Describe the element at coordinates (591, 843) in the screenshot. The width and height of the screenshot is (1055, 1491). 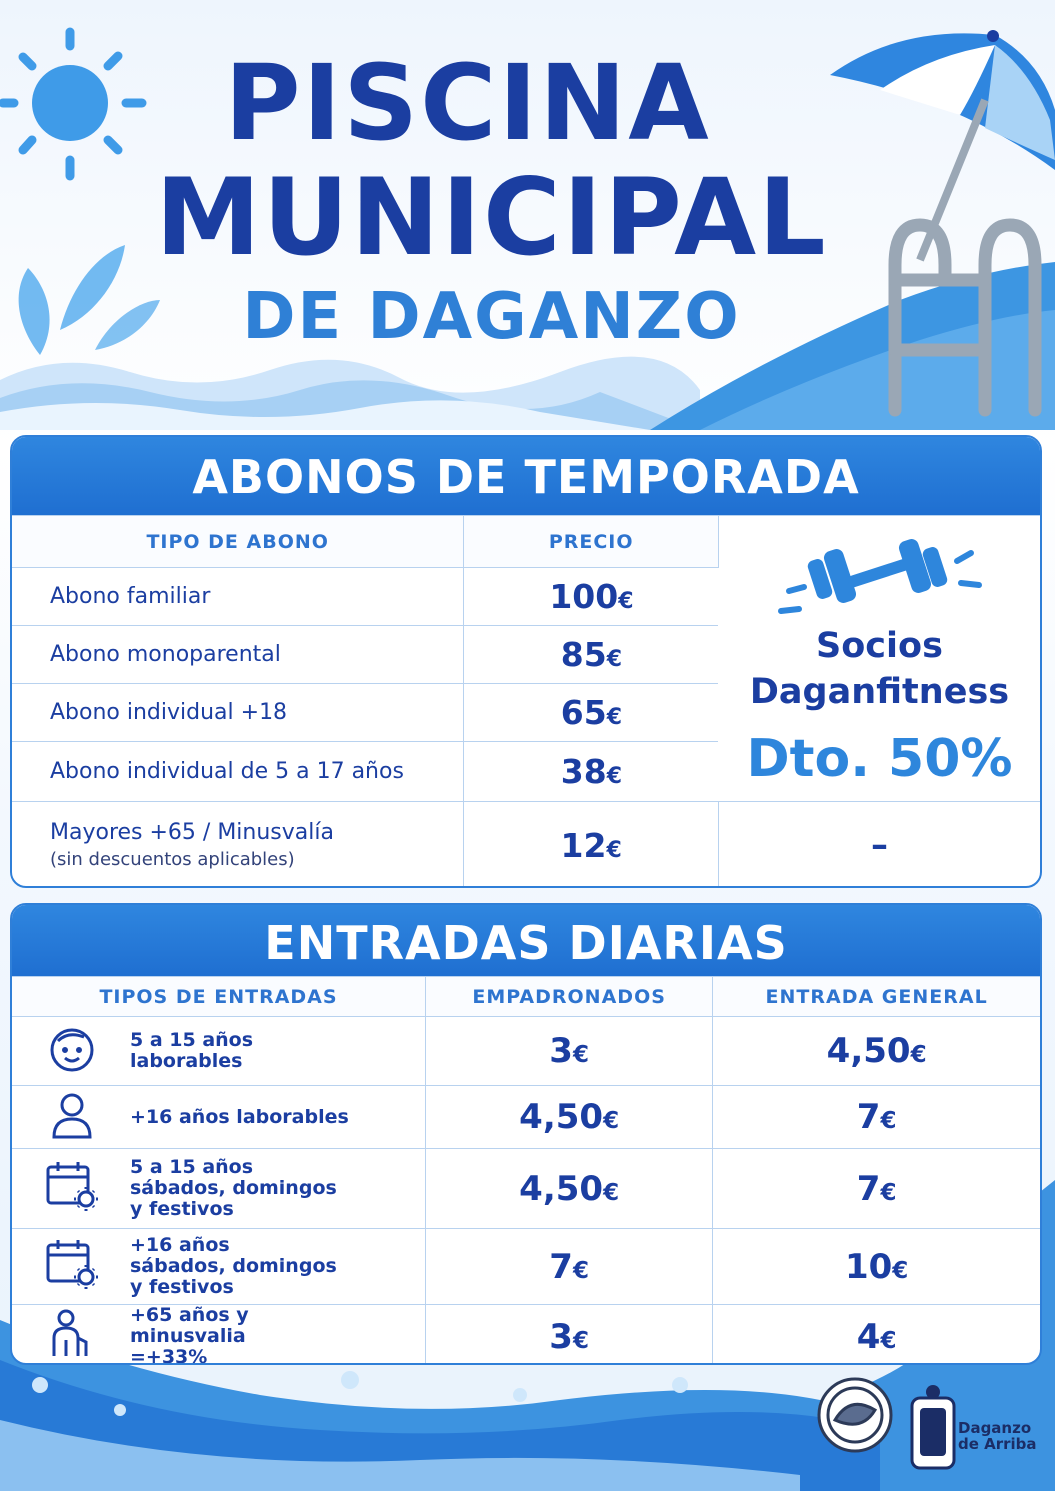
I see `abono-row-price: 12€` at that location.